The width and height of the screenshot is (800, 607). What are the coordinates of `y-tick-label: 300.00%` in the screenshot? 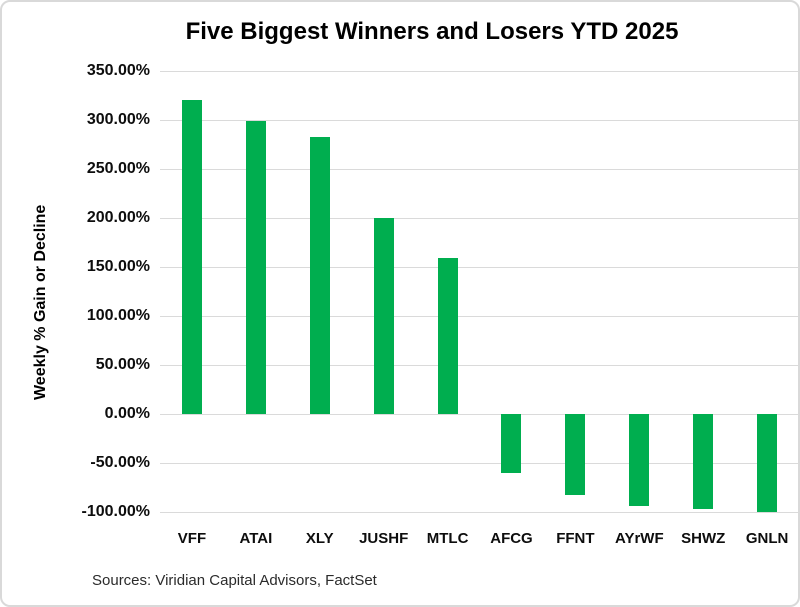 It's located at (118, 119).